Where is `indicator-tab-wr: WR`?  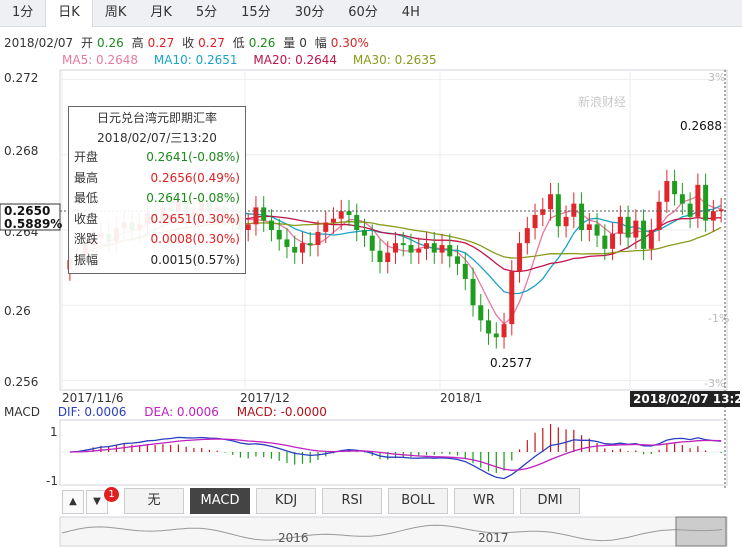 indicator-tab-wr: WR is located at coordinates (484, 501).